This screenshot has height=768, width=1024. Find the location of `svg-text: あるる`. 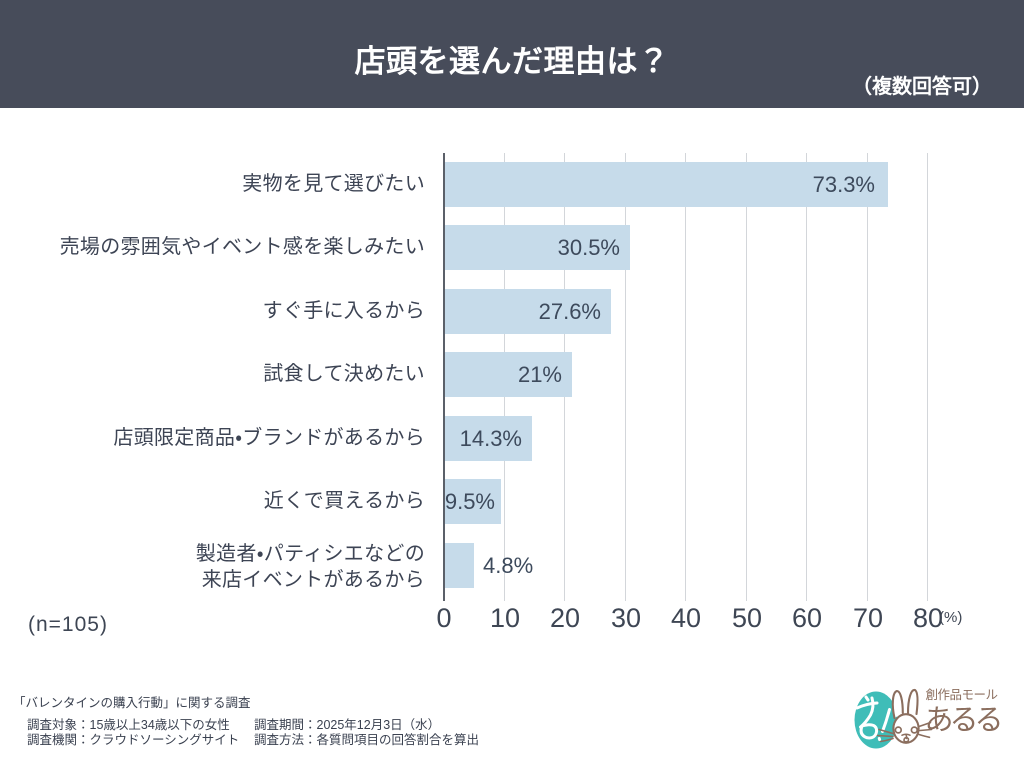

svg-text: あるる is located at coordinates (962, 721).